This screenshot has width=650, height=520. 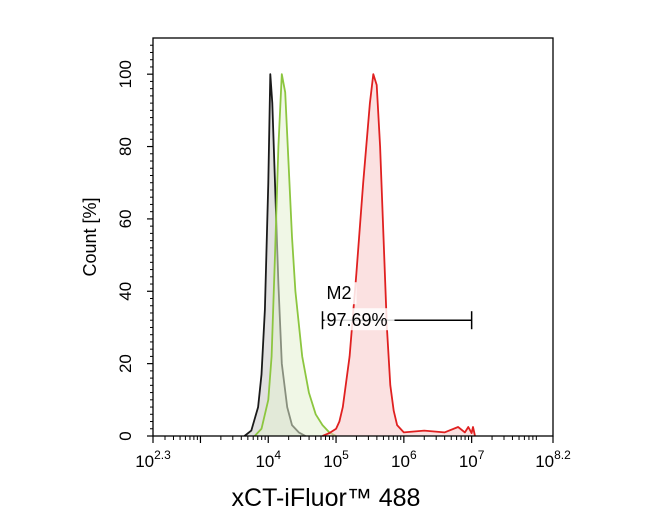 What do you see at coordinates (125, 74) in the screenshot?
I see `y-tick-label: 100` at bounding box center [125, 74].